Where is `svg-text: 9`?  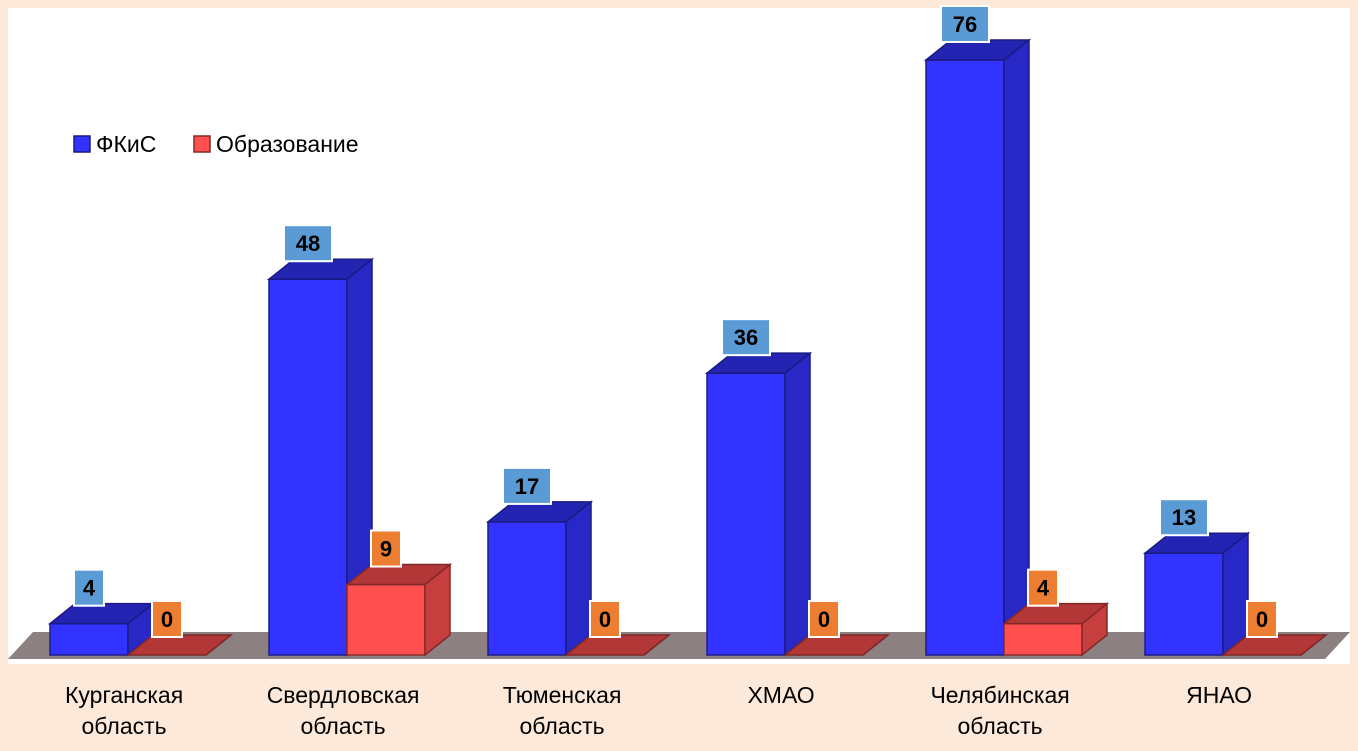 svg-text: 9 is located at coordinates (386, 549).